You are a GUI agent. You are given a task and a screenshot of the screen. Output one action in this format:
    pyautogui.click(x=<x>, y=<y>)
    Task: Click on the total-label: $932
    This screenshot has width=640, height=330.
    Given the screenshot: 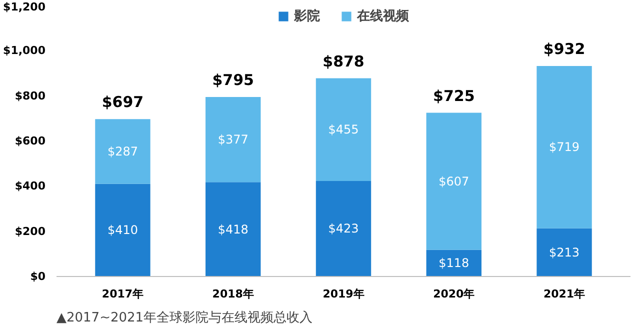 What is the action you would take?
    pyautogui.click(x=564, y=49)
    